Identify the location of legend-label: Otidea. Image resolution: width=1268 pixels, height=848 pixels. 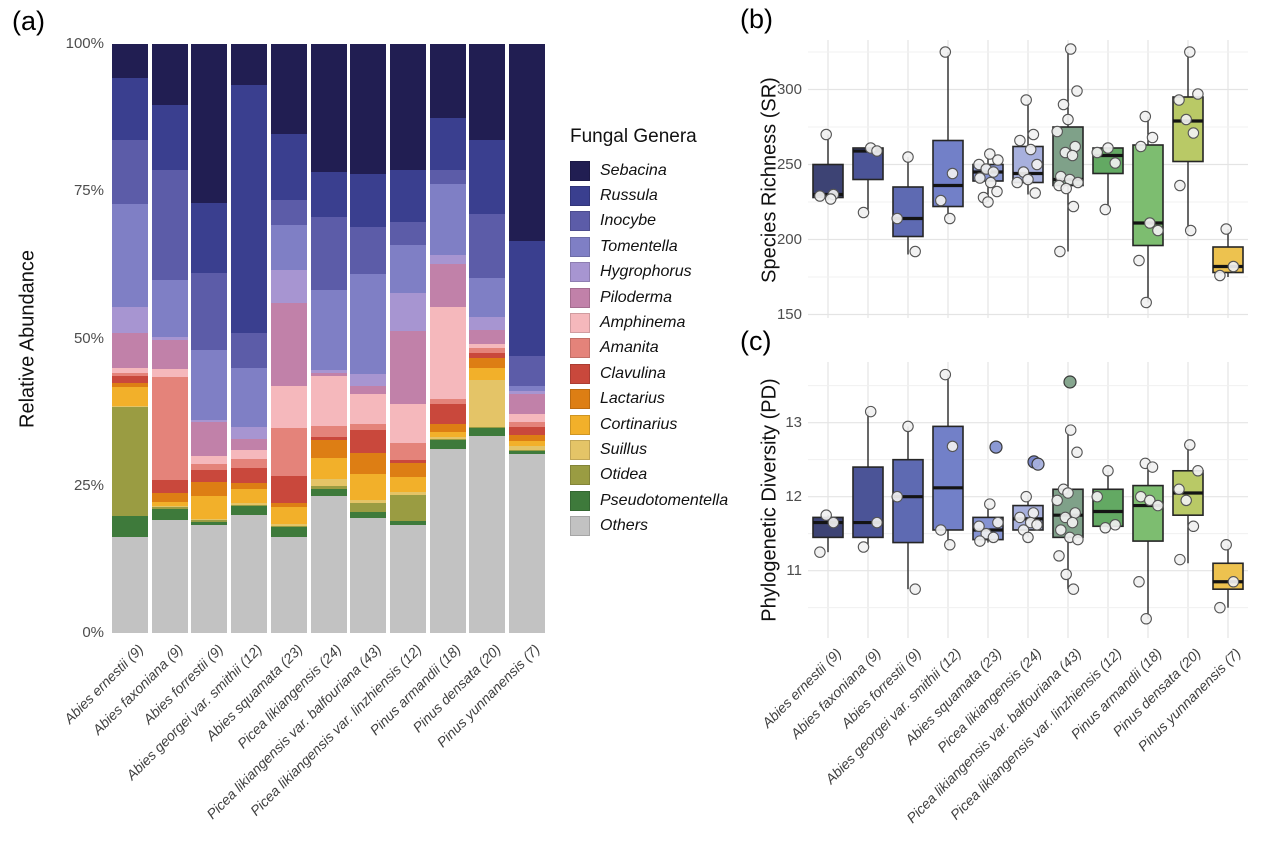
(624, 475).